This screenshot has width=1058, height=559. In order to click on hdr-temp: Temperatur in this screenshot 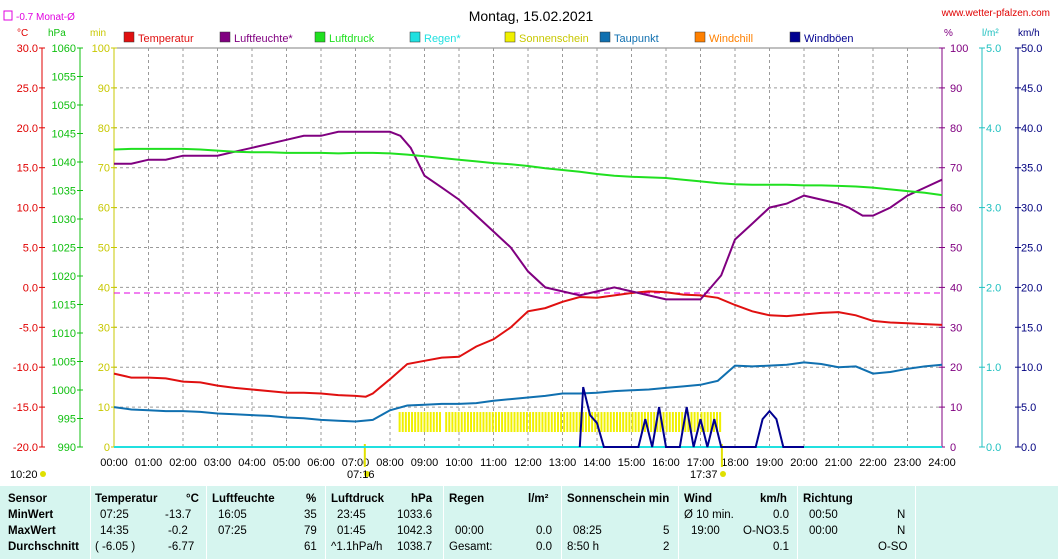, I will do `click(126, 499)`.